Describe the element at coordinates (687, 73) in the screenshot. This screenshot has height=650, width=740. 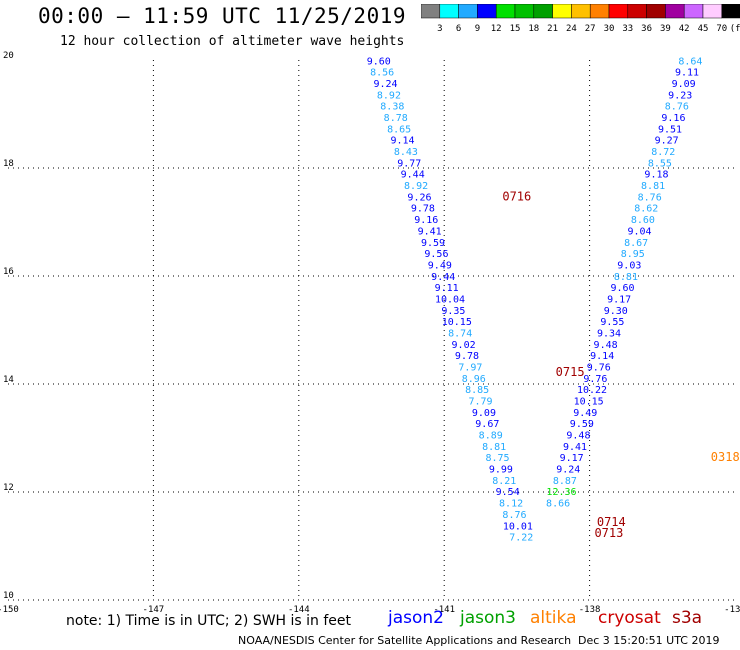
I see `wave-height-point: 9.11` at that location.